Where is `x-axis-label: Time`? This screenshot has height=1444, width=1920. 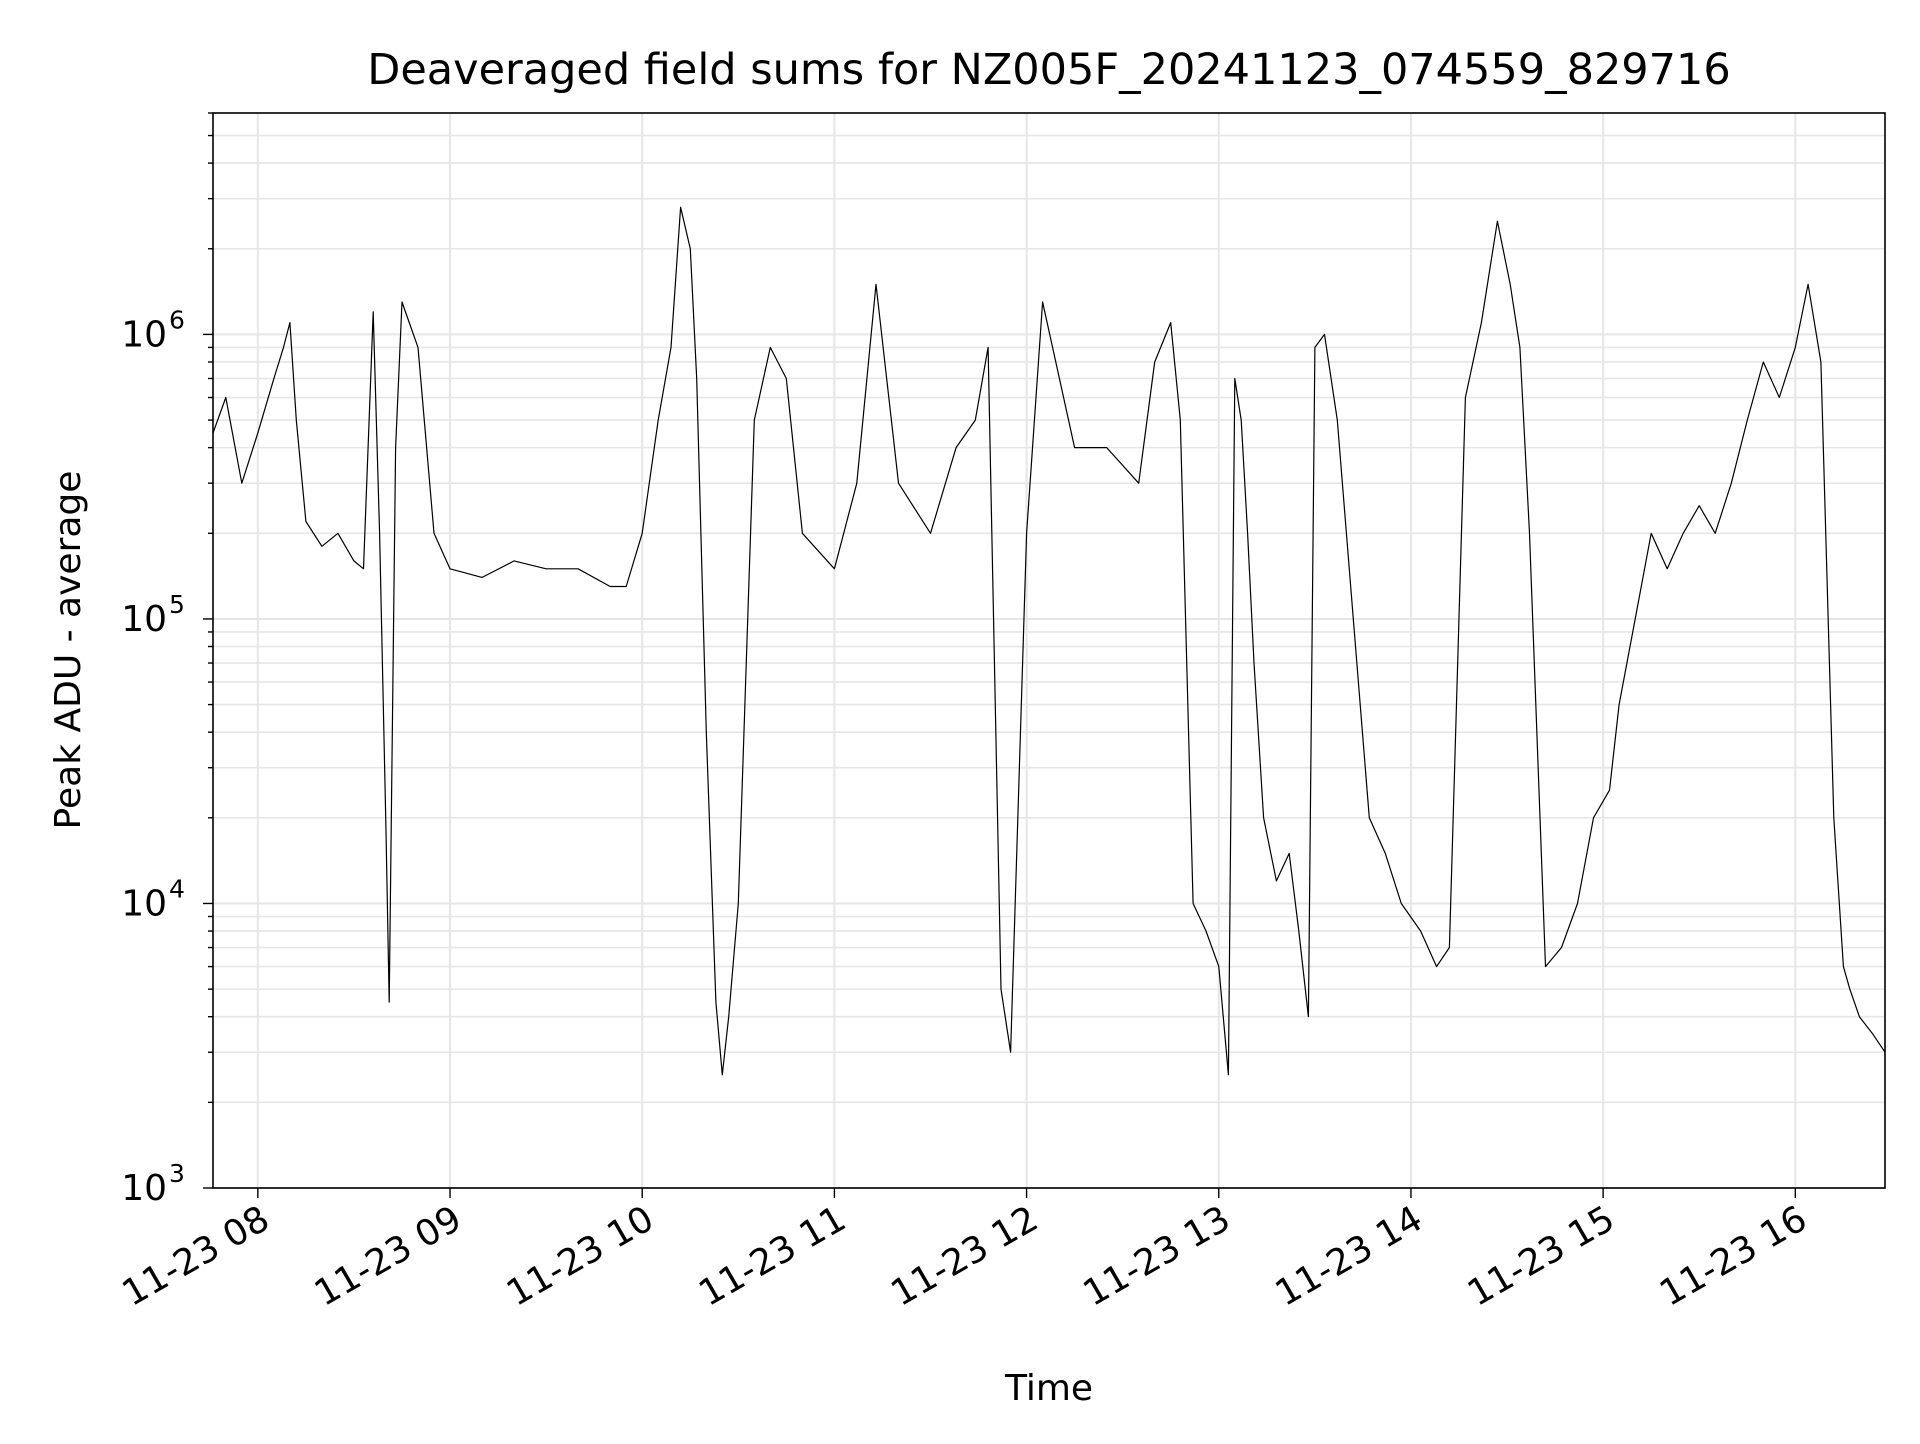
x-axis-label: Time is located at coordinates (1048, 1388).